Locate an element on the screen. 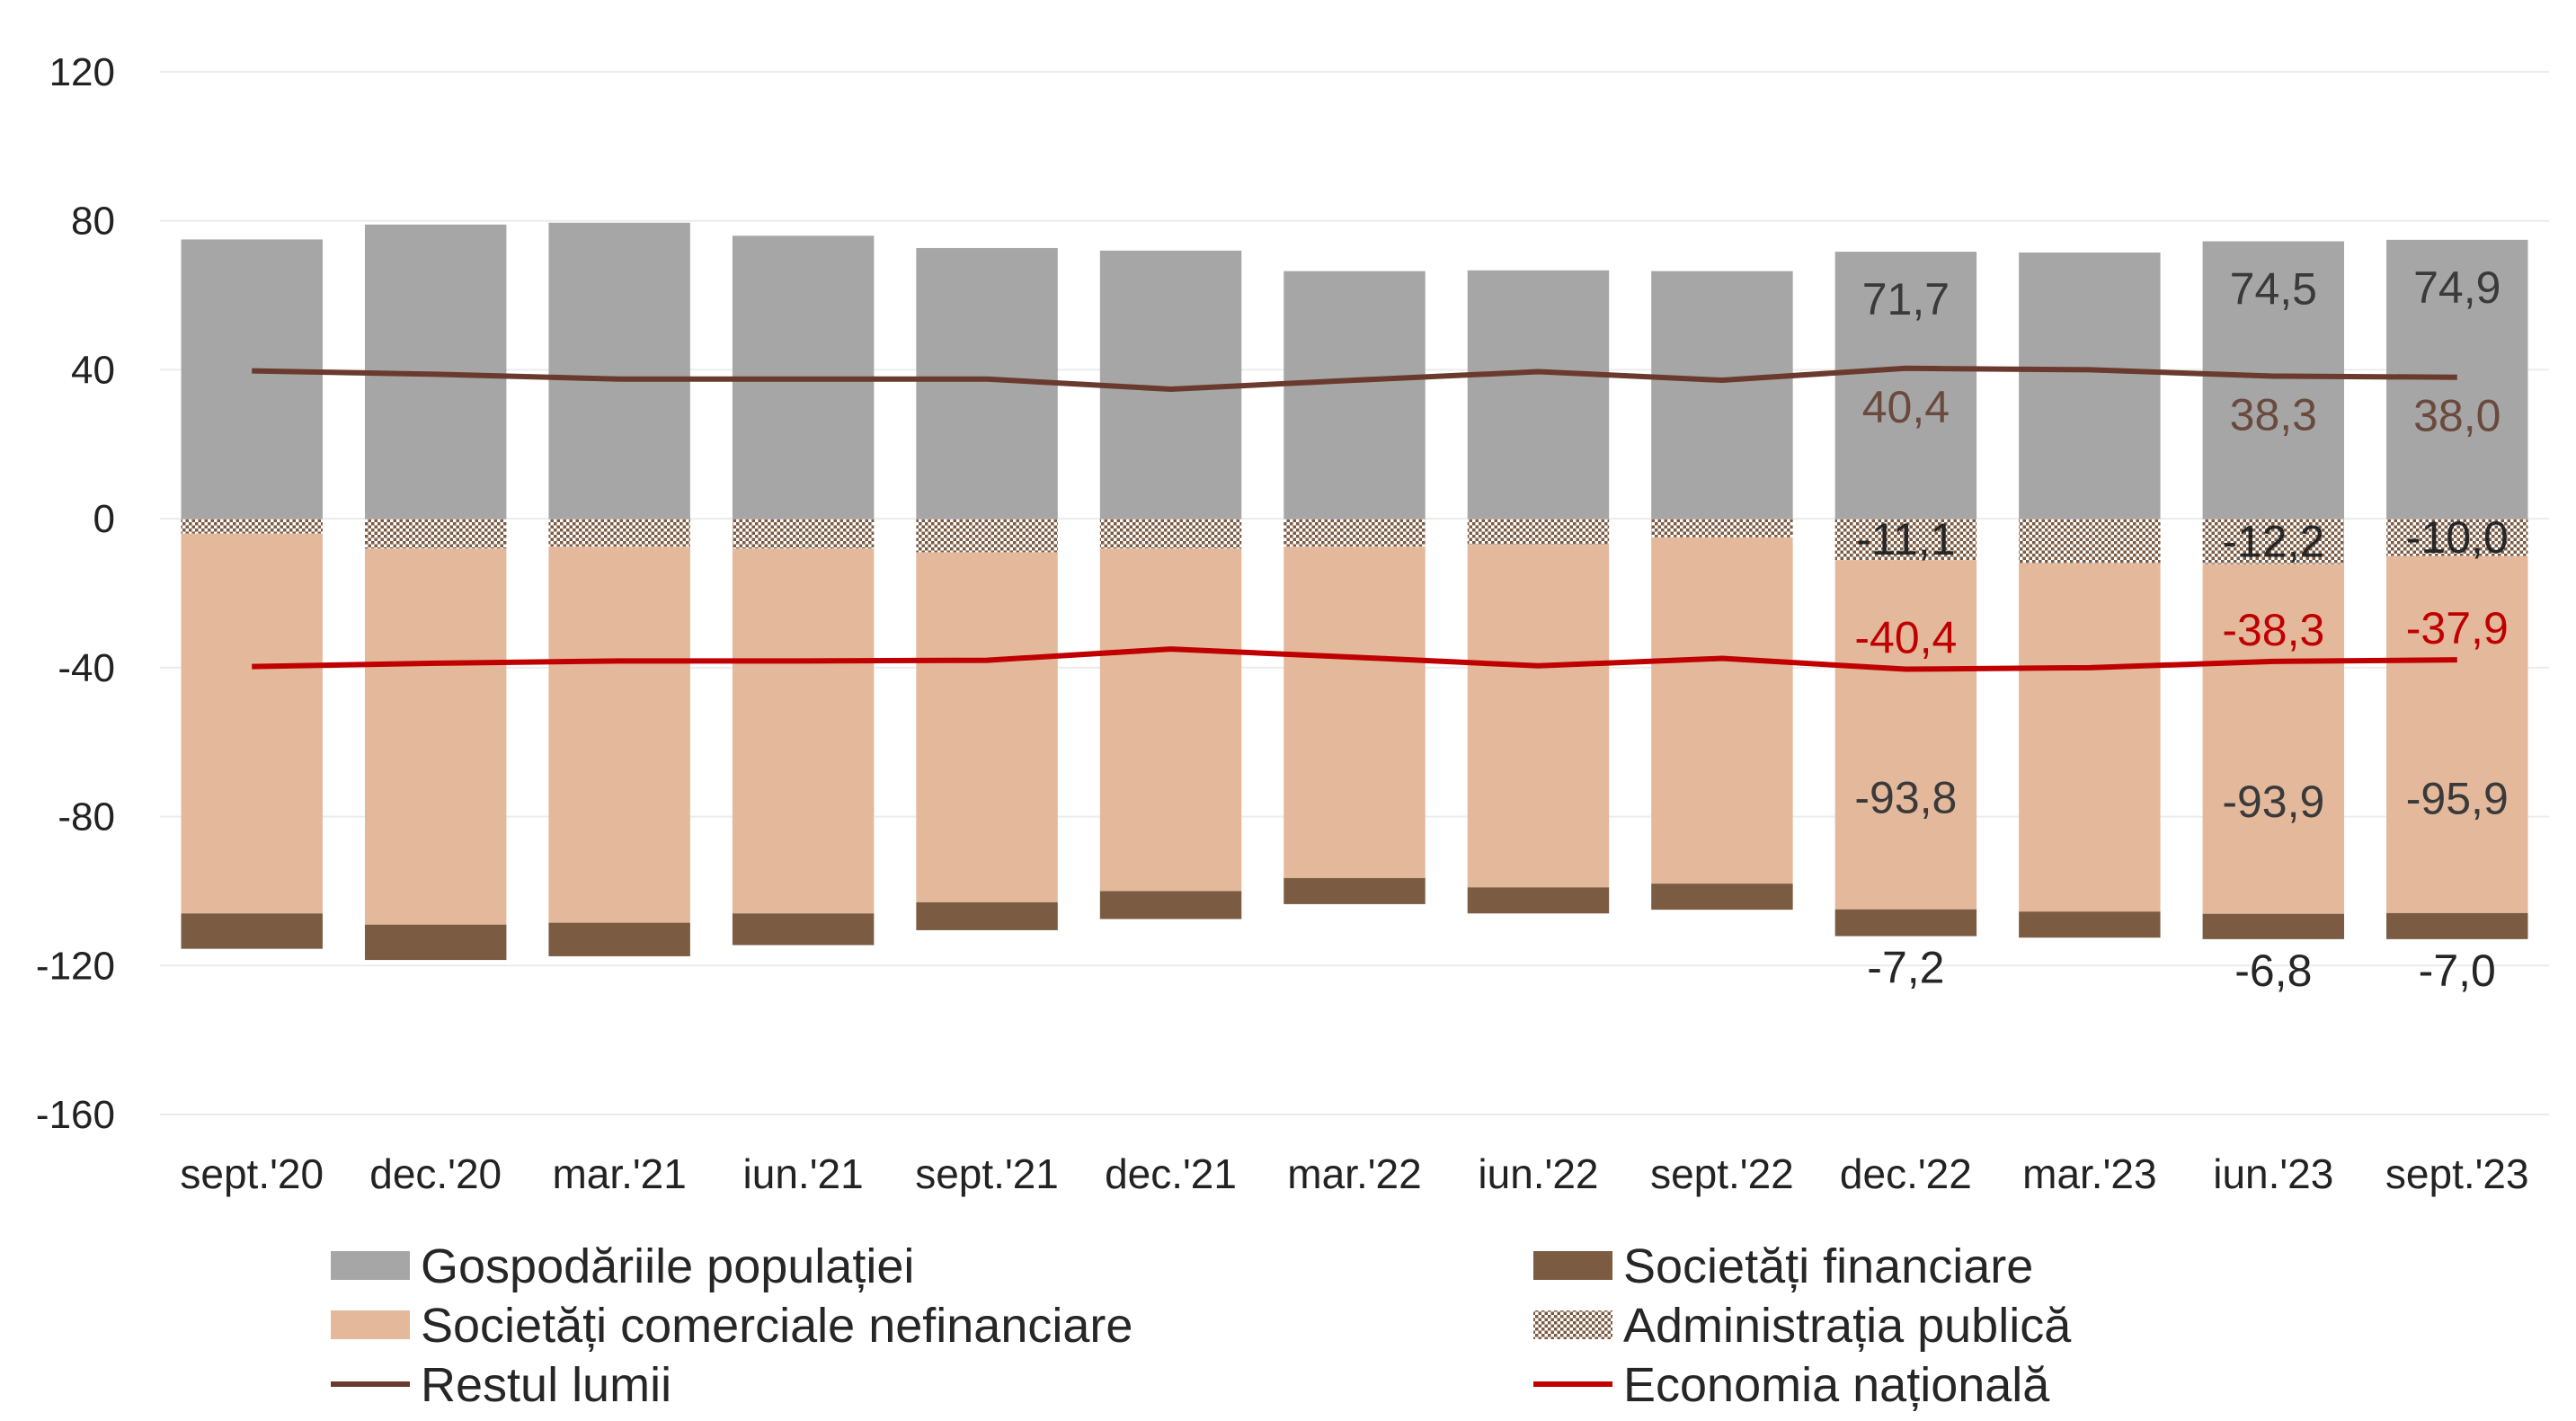 The width and height of the screenshot is (2576, 1421). x-tick-label: iun.'23 is located at coordinates (2273, 1173).